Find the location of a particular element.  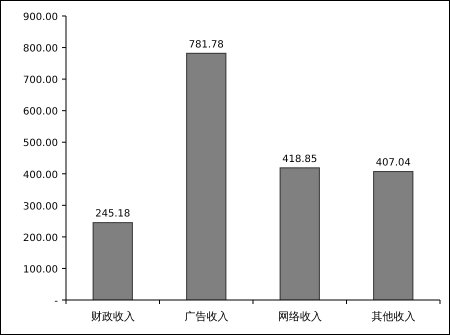

y-tick-label: 200.00 is located at coordinates (40, 238).